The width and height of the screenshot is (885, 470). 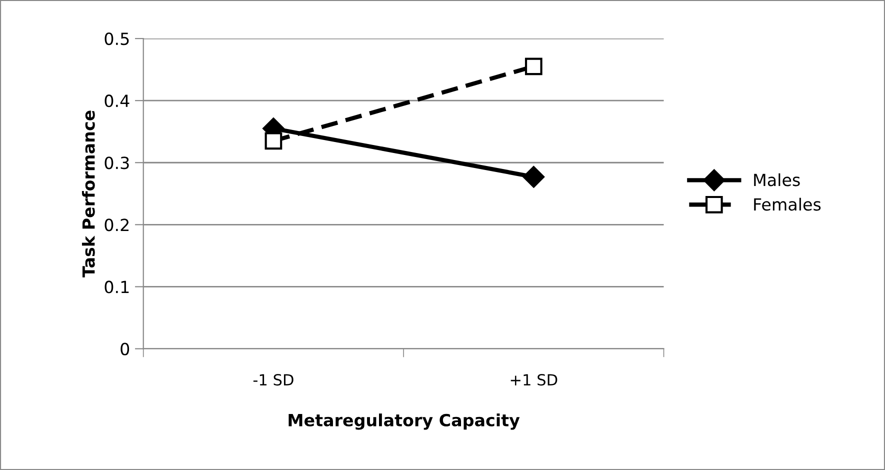 What do you see at coordinates (404, 422) in the screenshot?
I see `x-axis-title: Metaregulatory Capacity` at bounding box center [404, 422].